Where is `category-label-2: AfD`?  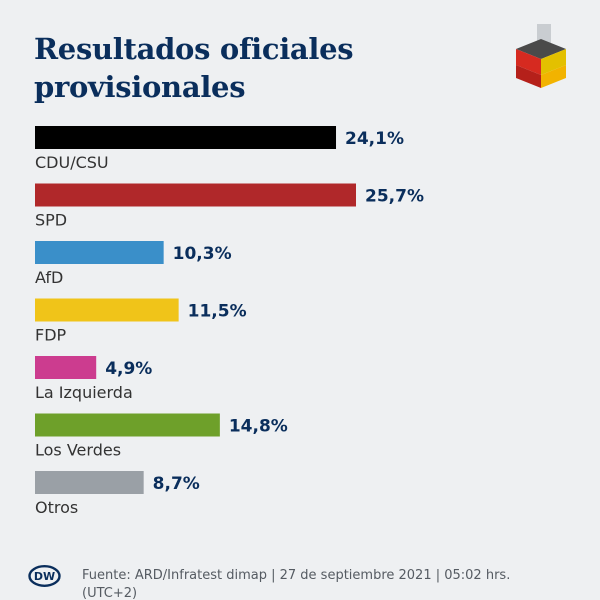
category-label-2: AfD is located at coordinates (49, 277).